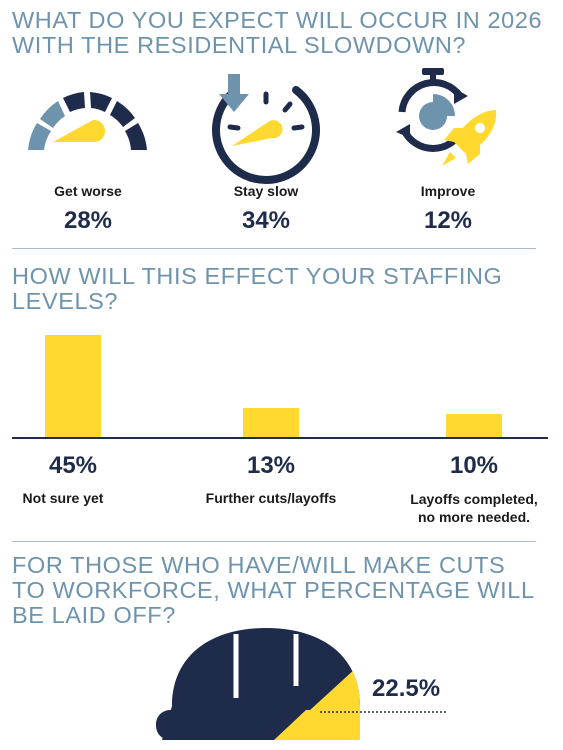 The width and height of the screenshot is (563, 750). What do you see at coordinates (474, 465) in the screenshot?
I see `bar-layoffs-completed-percent: 10%` at bounding box center [474, 465].